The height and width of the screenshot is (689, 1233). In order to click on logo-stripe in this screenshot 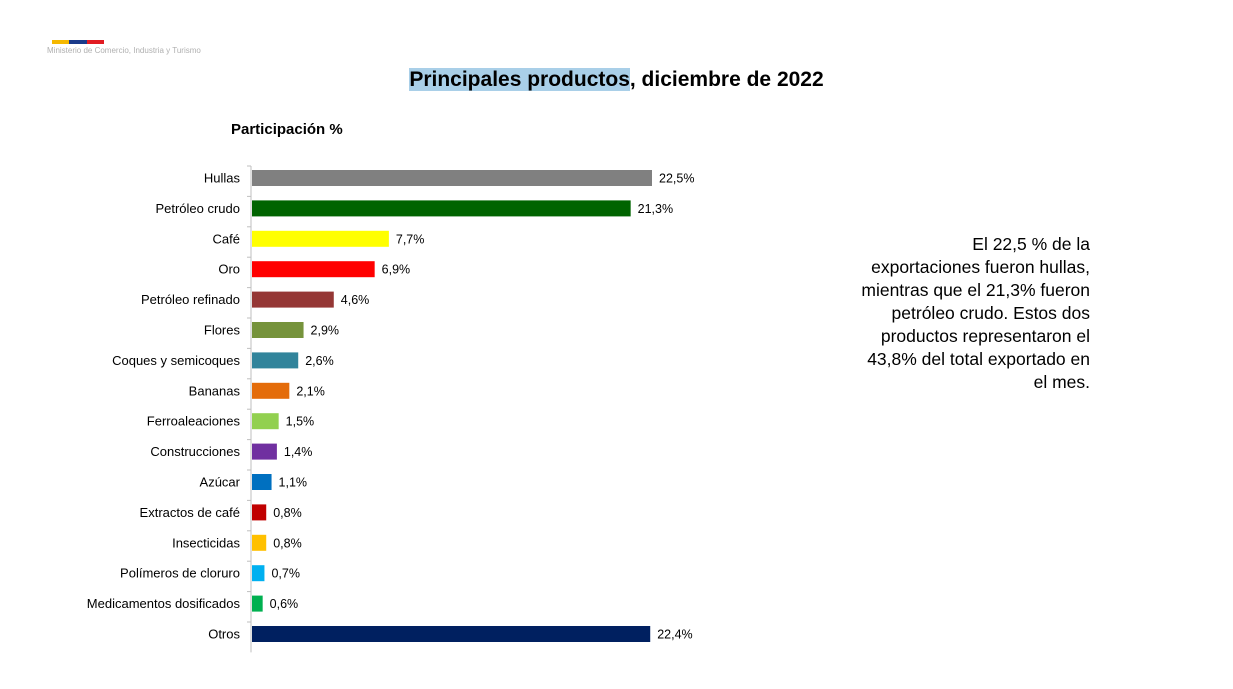, I will do `click(78, 42)`.